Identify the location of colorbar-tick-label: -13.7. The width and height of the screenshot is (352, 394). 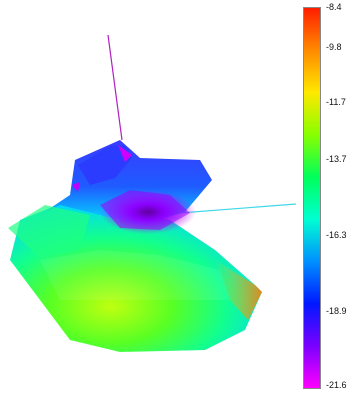
(336, 159).